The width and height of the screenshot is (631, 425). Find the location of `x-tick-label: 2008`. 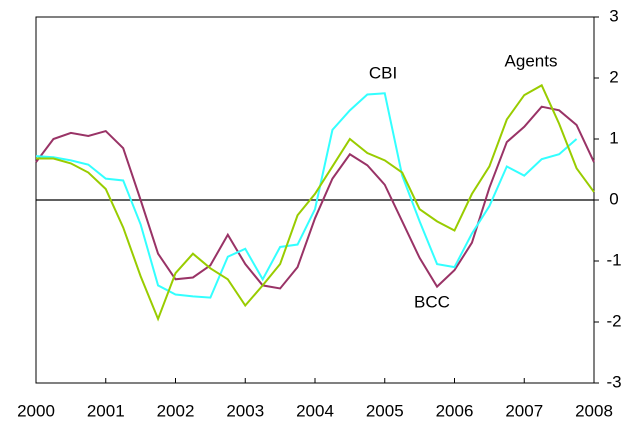

x-tick-label: 2008 is located at coordinates (594, 410).